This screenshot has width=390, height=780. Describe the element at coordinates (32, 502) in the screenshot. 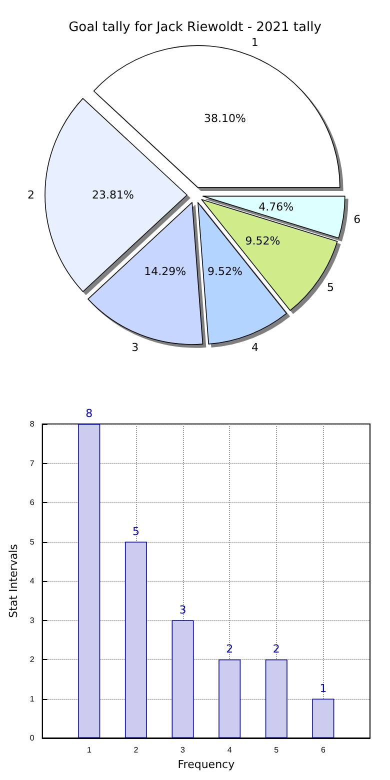

I see `y-tick-label: 6` at that location.